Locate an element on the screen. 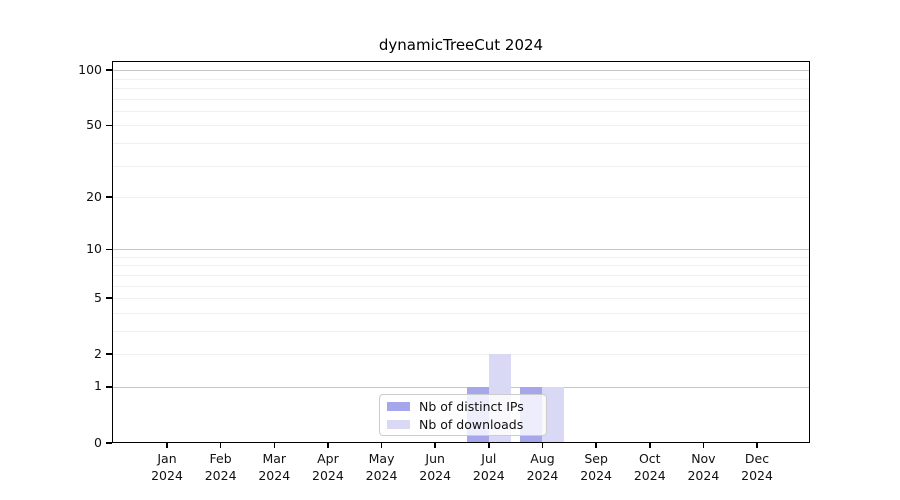 Image resolution: width=900 pixels, height=500 pixels. legend: Nb of distinct IPs Nb of downloads is located at coordinates (463, 415).